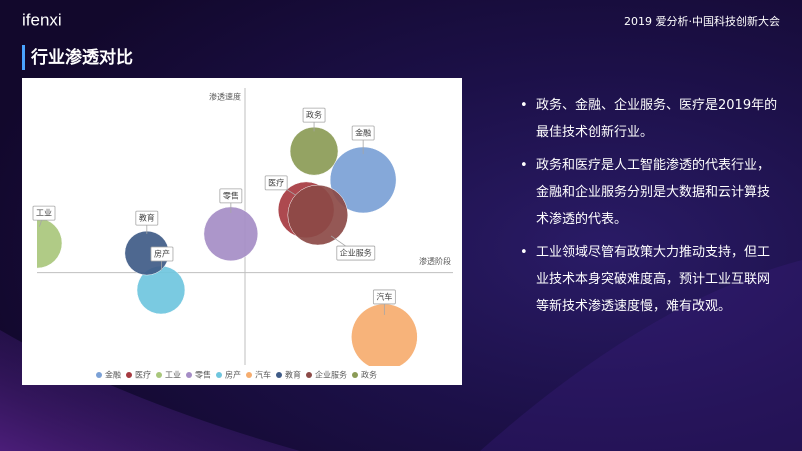 The width and height of the screenshot is (802, 451). I want to click on data-label: 工业, so click(44, 216).